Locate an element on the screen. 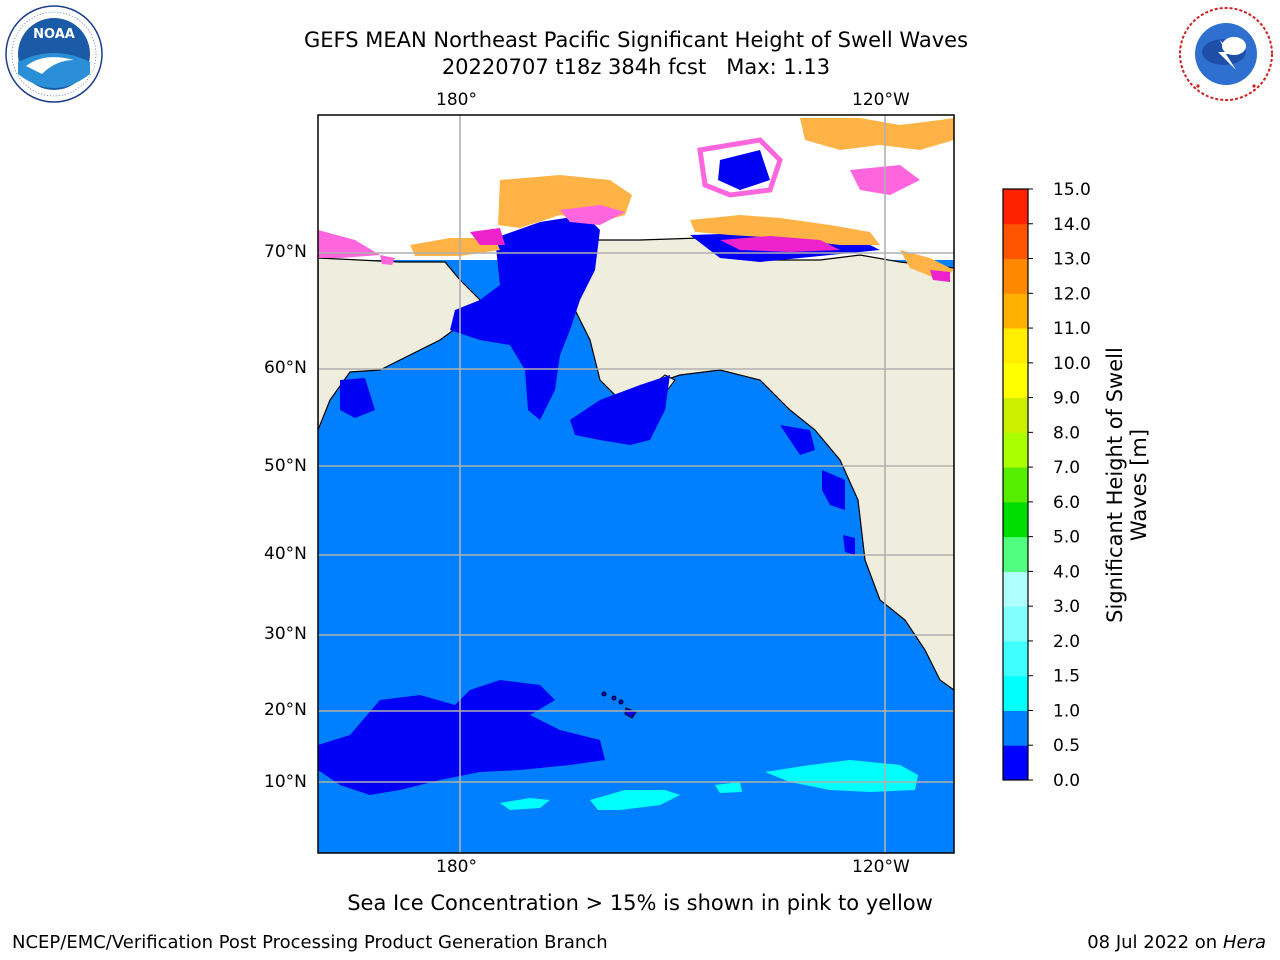 The width and height of the screenshot is (1280, 960). lon-label-top-120w: 120°W is located at coordinates (881, 100).